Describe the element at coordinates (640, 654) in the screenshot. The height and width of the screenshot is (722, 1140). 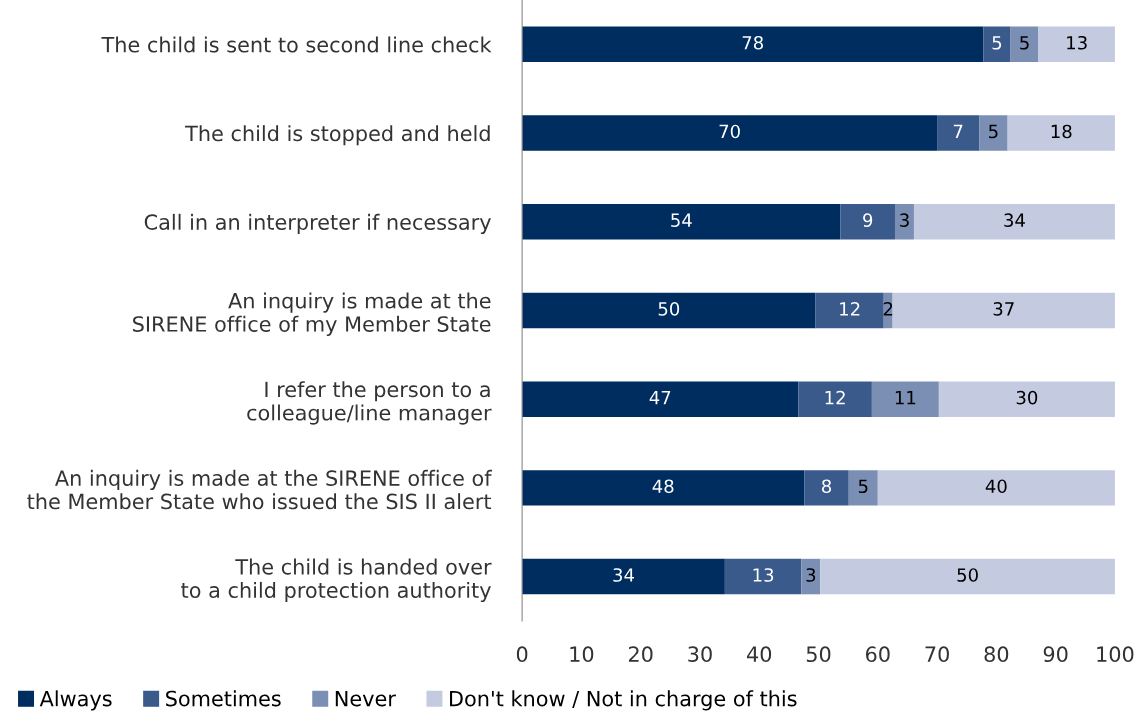
I see `x-tick-label: 20` at that location.